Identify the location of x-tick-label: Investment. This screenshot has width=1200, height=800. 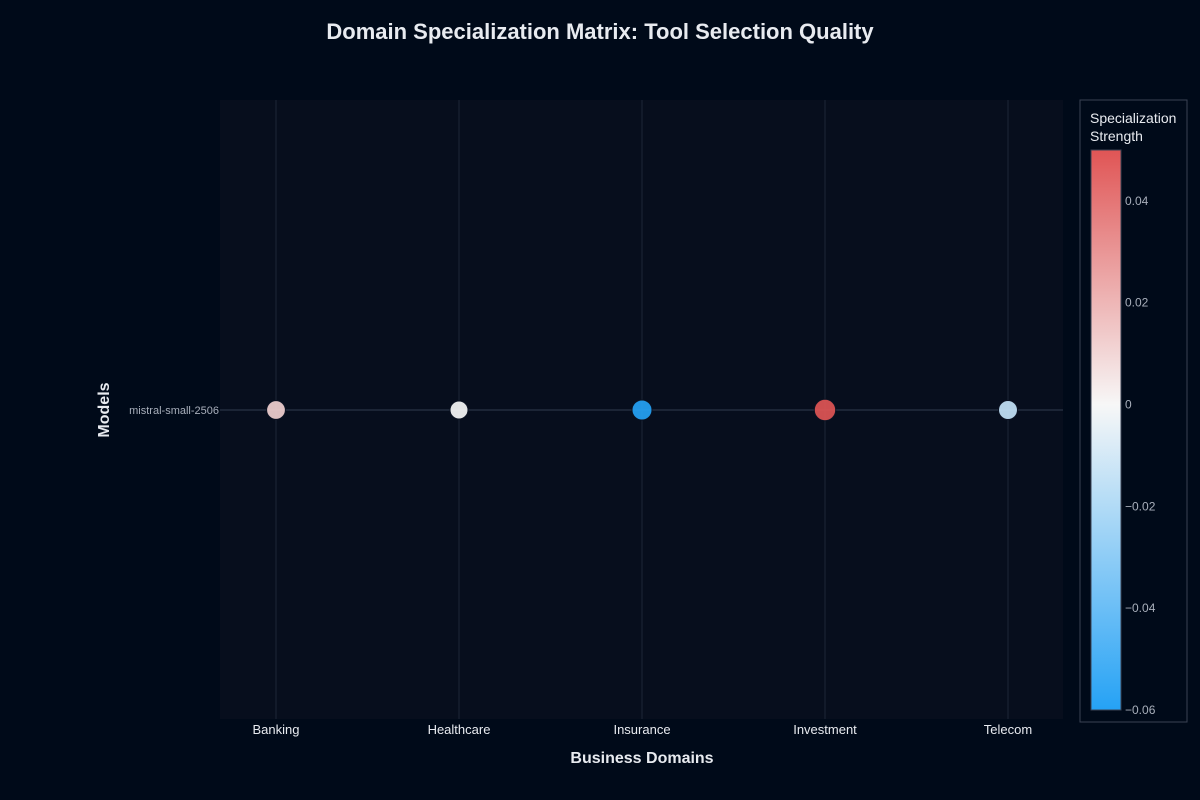
(825, 729).